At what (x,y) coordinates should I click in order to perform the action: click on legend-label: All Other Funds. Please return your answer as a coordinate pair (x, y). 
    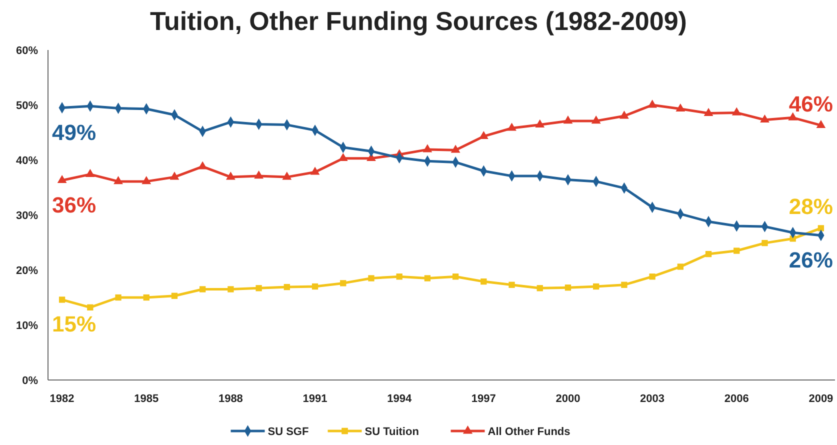
    Looking at the image, I should click on (529, 432).